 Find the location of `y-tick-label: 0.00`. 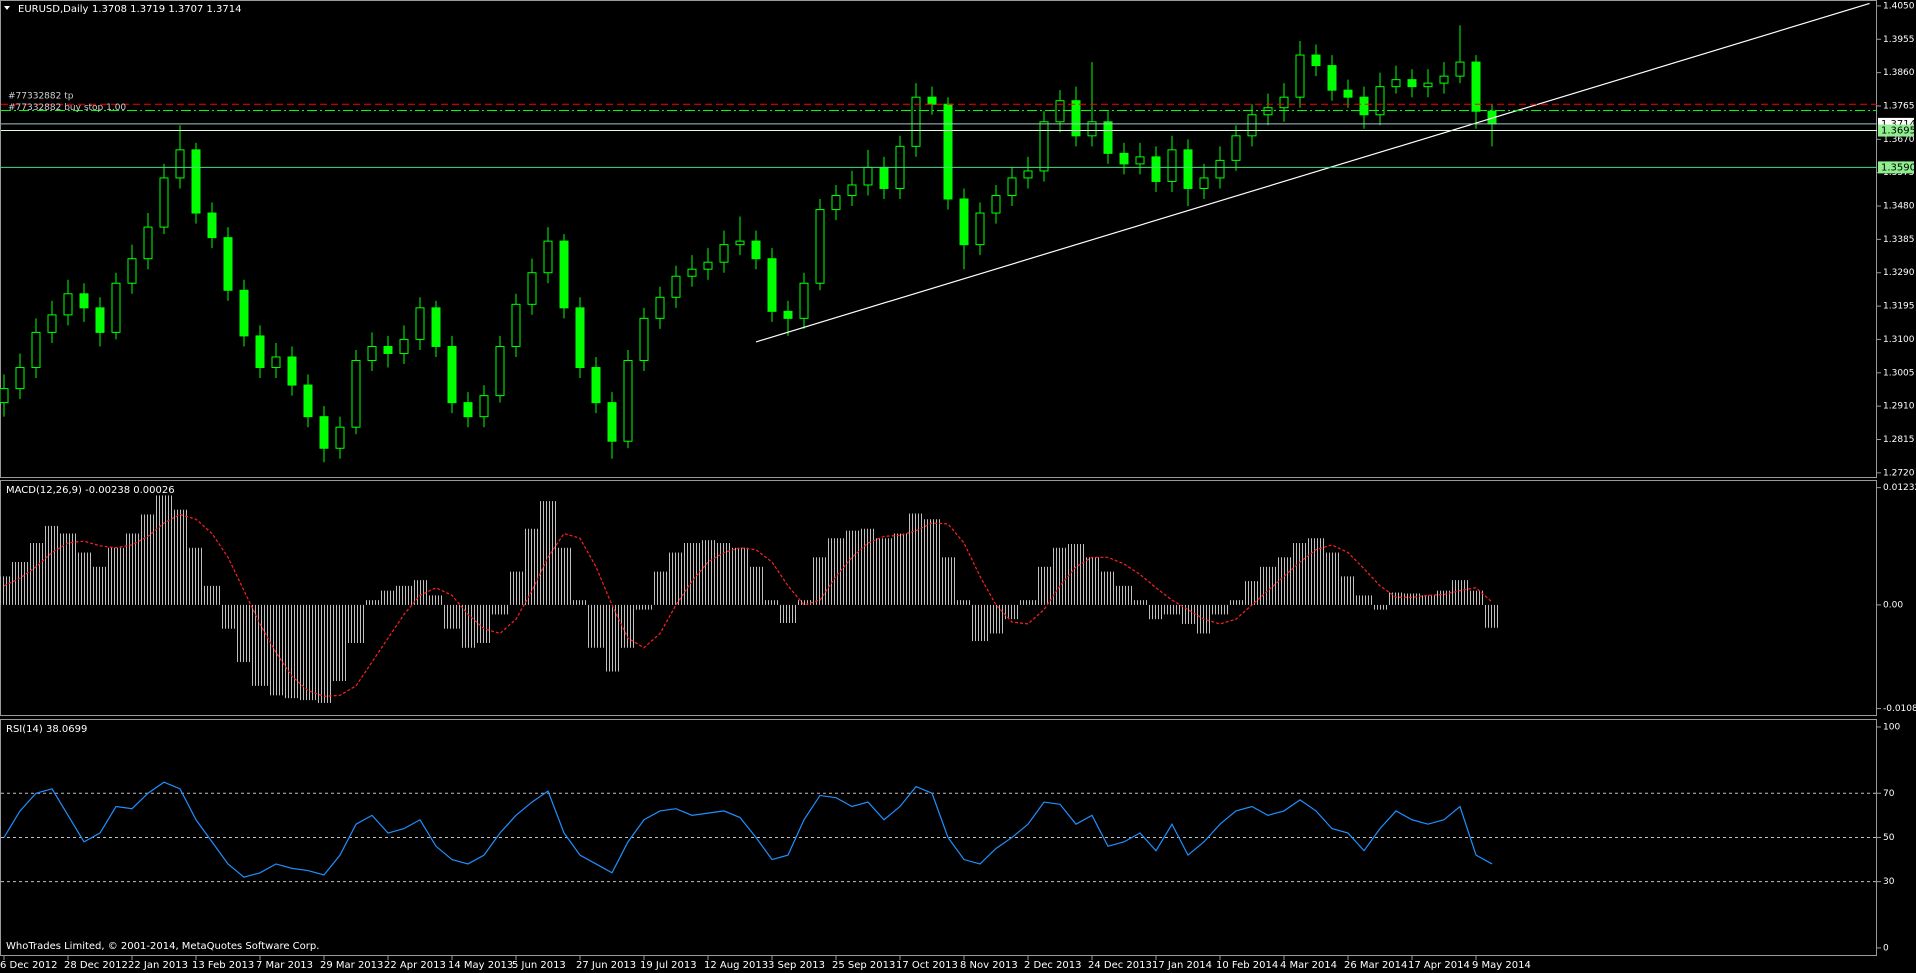

y-tick-label: 0.00 is located at coordinates (1893, 605).